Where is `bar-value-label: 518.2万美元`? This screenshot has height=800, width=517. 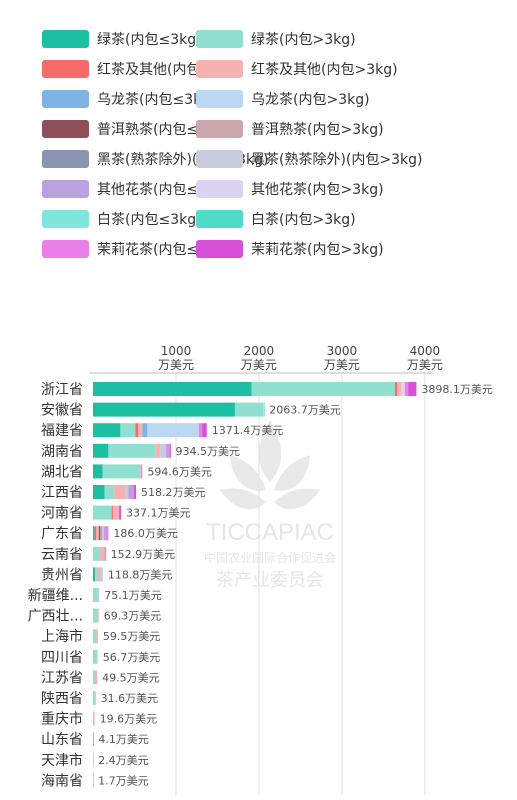 bar-value-label: 518.2万美元 is located at coordinates (173, 492).